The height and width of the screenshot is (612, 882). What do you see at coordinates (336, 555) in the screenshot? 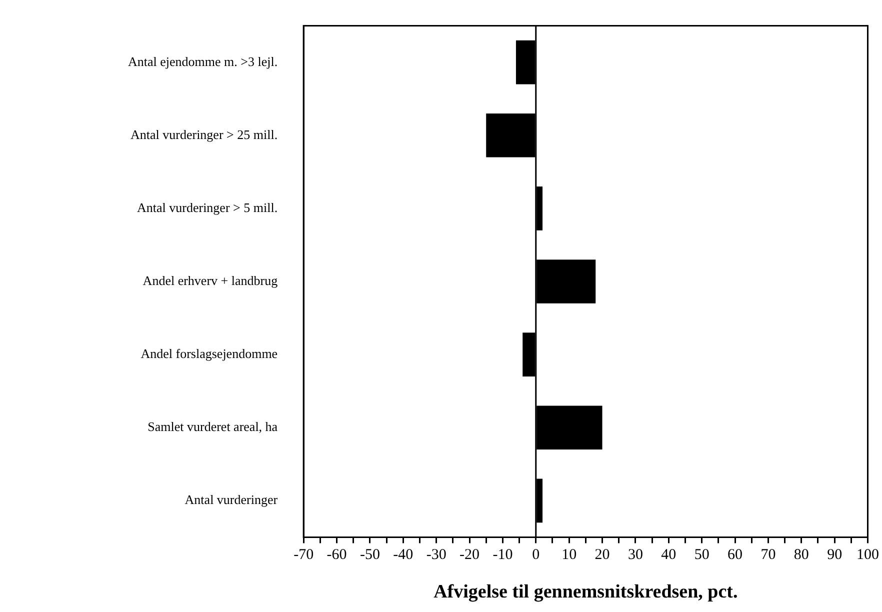
I see `x-tick-label: -60` at bounding box center [336, 555].